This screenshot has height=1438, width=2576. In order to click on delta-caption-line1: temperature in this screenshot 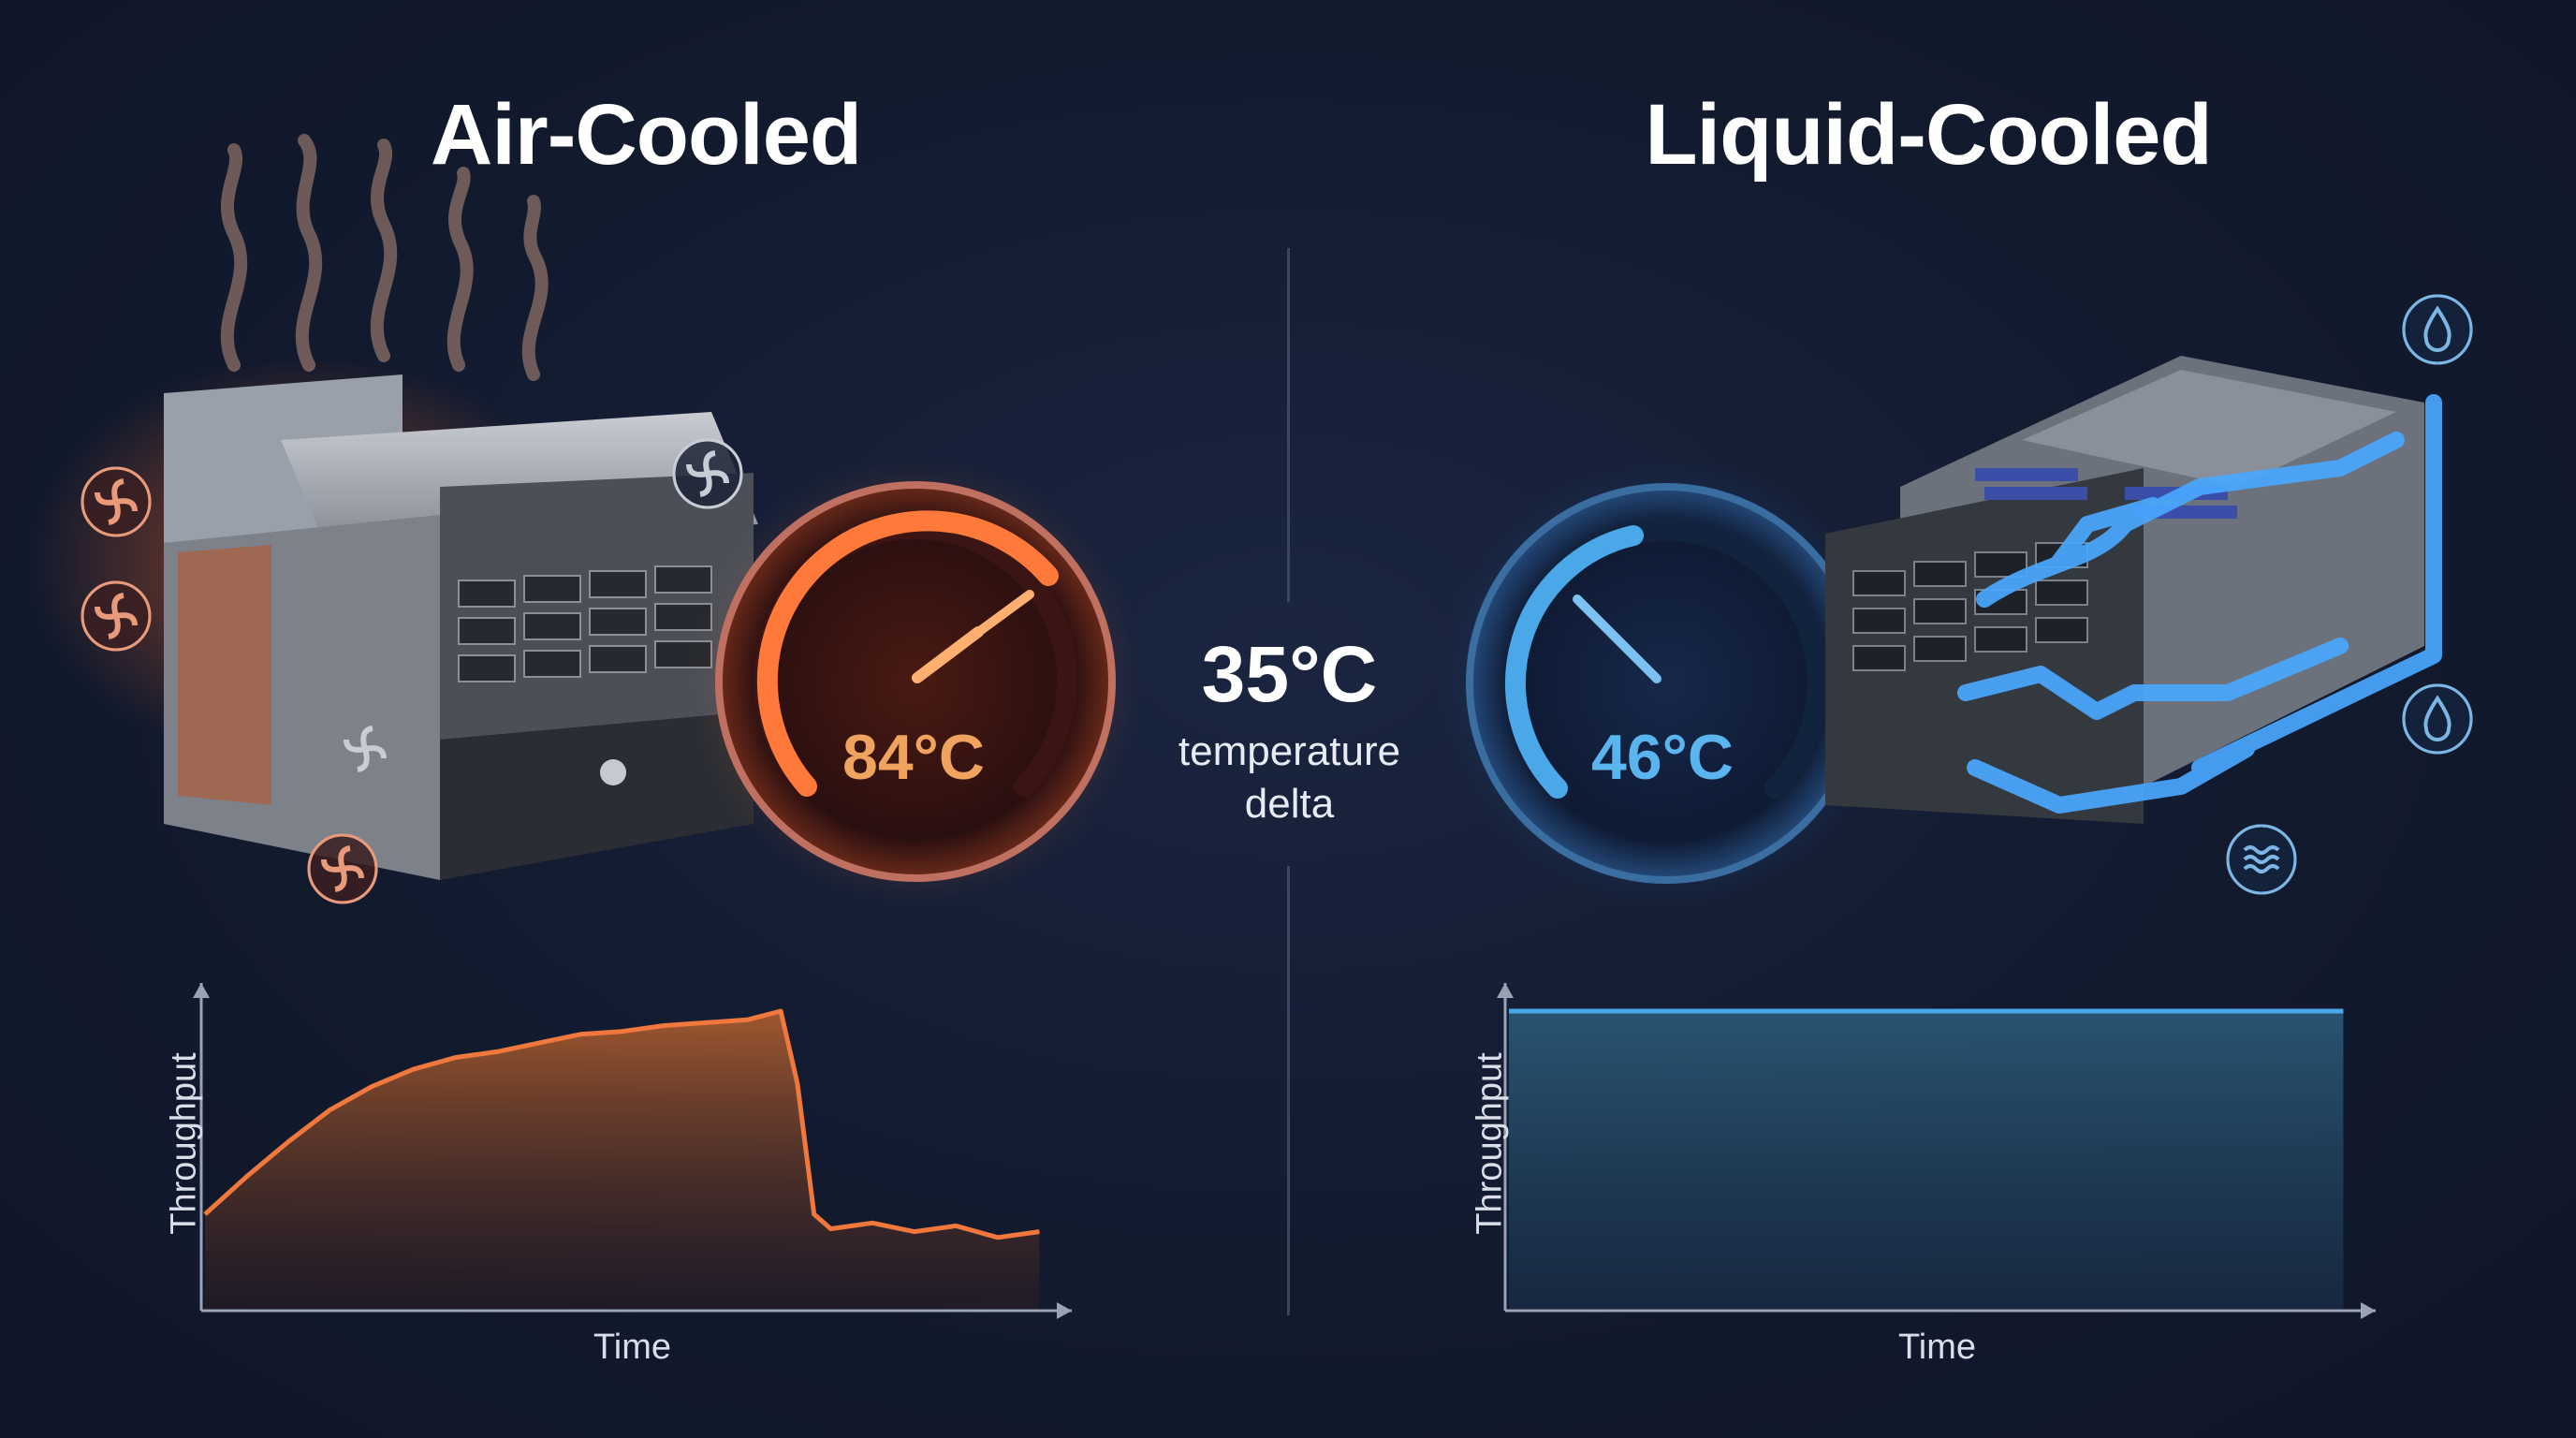, I will do `click(1289, 751)`.